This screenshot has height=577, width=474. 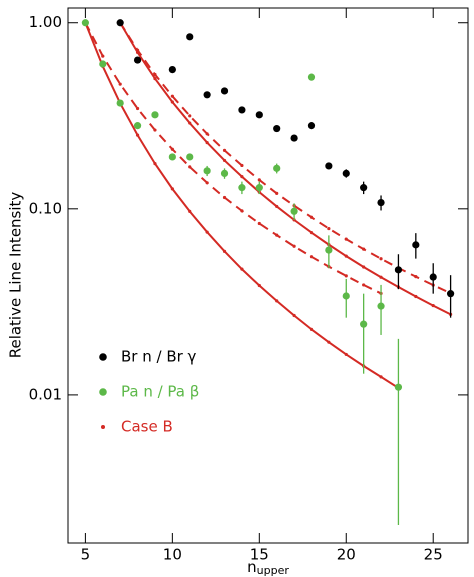 What do you see at coordinates (346, 555) in the screenshot?
I see `x-tick-label: 20` at bounding box center [346, 555].